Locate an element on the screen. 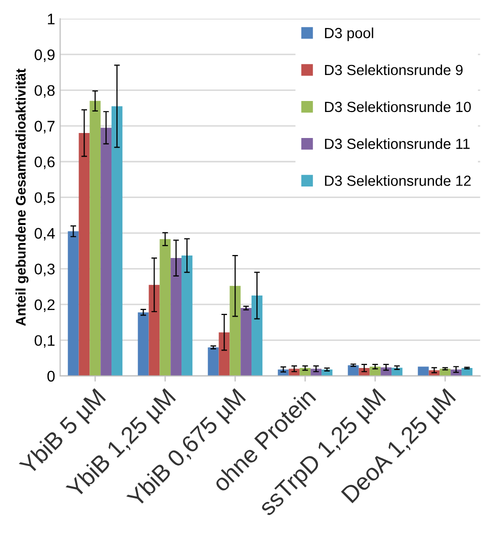 The width and height of the screenshot is (485, 552). y-tick-label: 0,1 is located at coordinates (44, 341).